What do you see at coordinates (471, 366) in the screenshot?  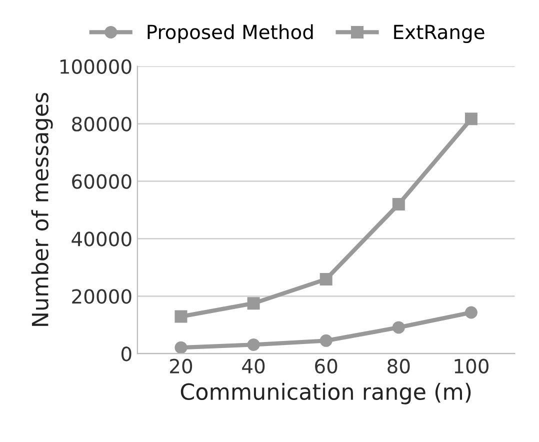 I see `x-tick-label: 100` at bounding box center [471, 366].